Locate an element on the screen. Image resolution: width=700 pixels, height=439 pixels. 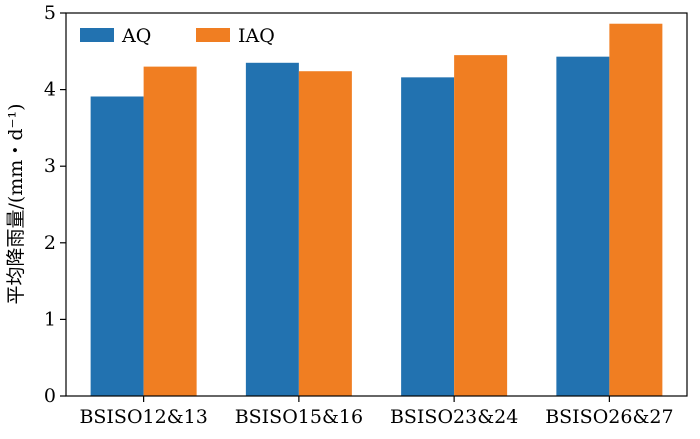
legend-label-iaq: IAQ is located at coordinates (256, 36).